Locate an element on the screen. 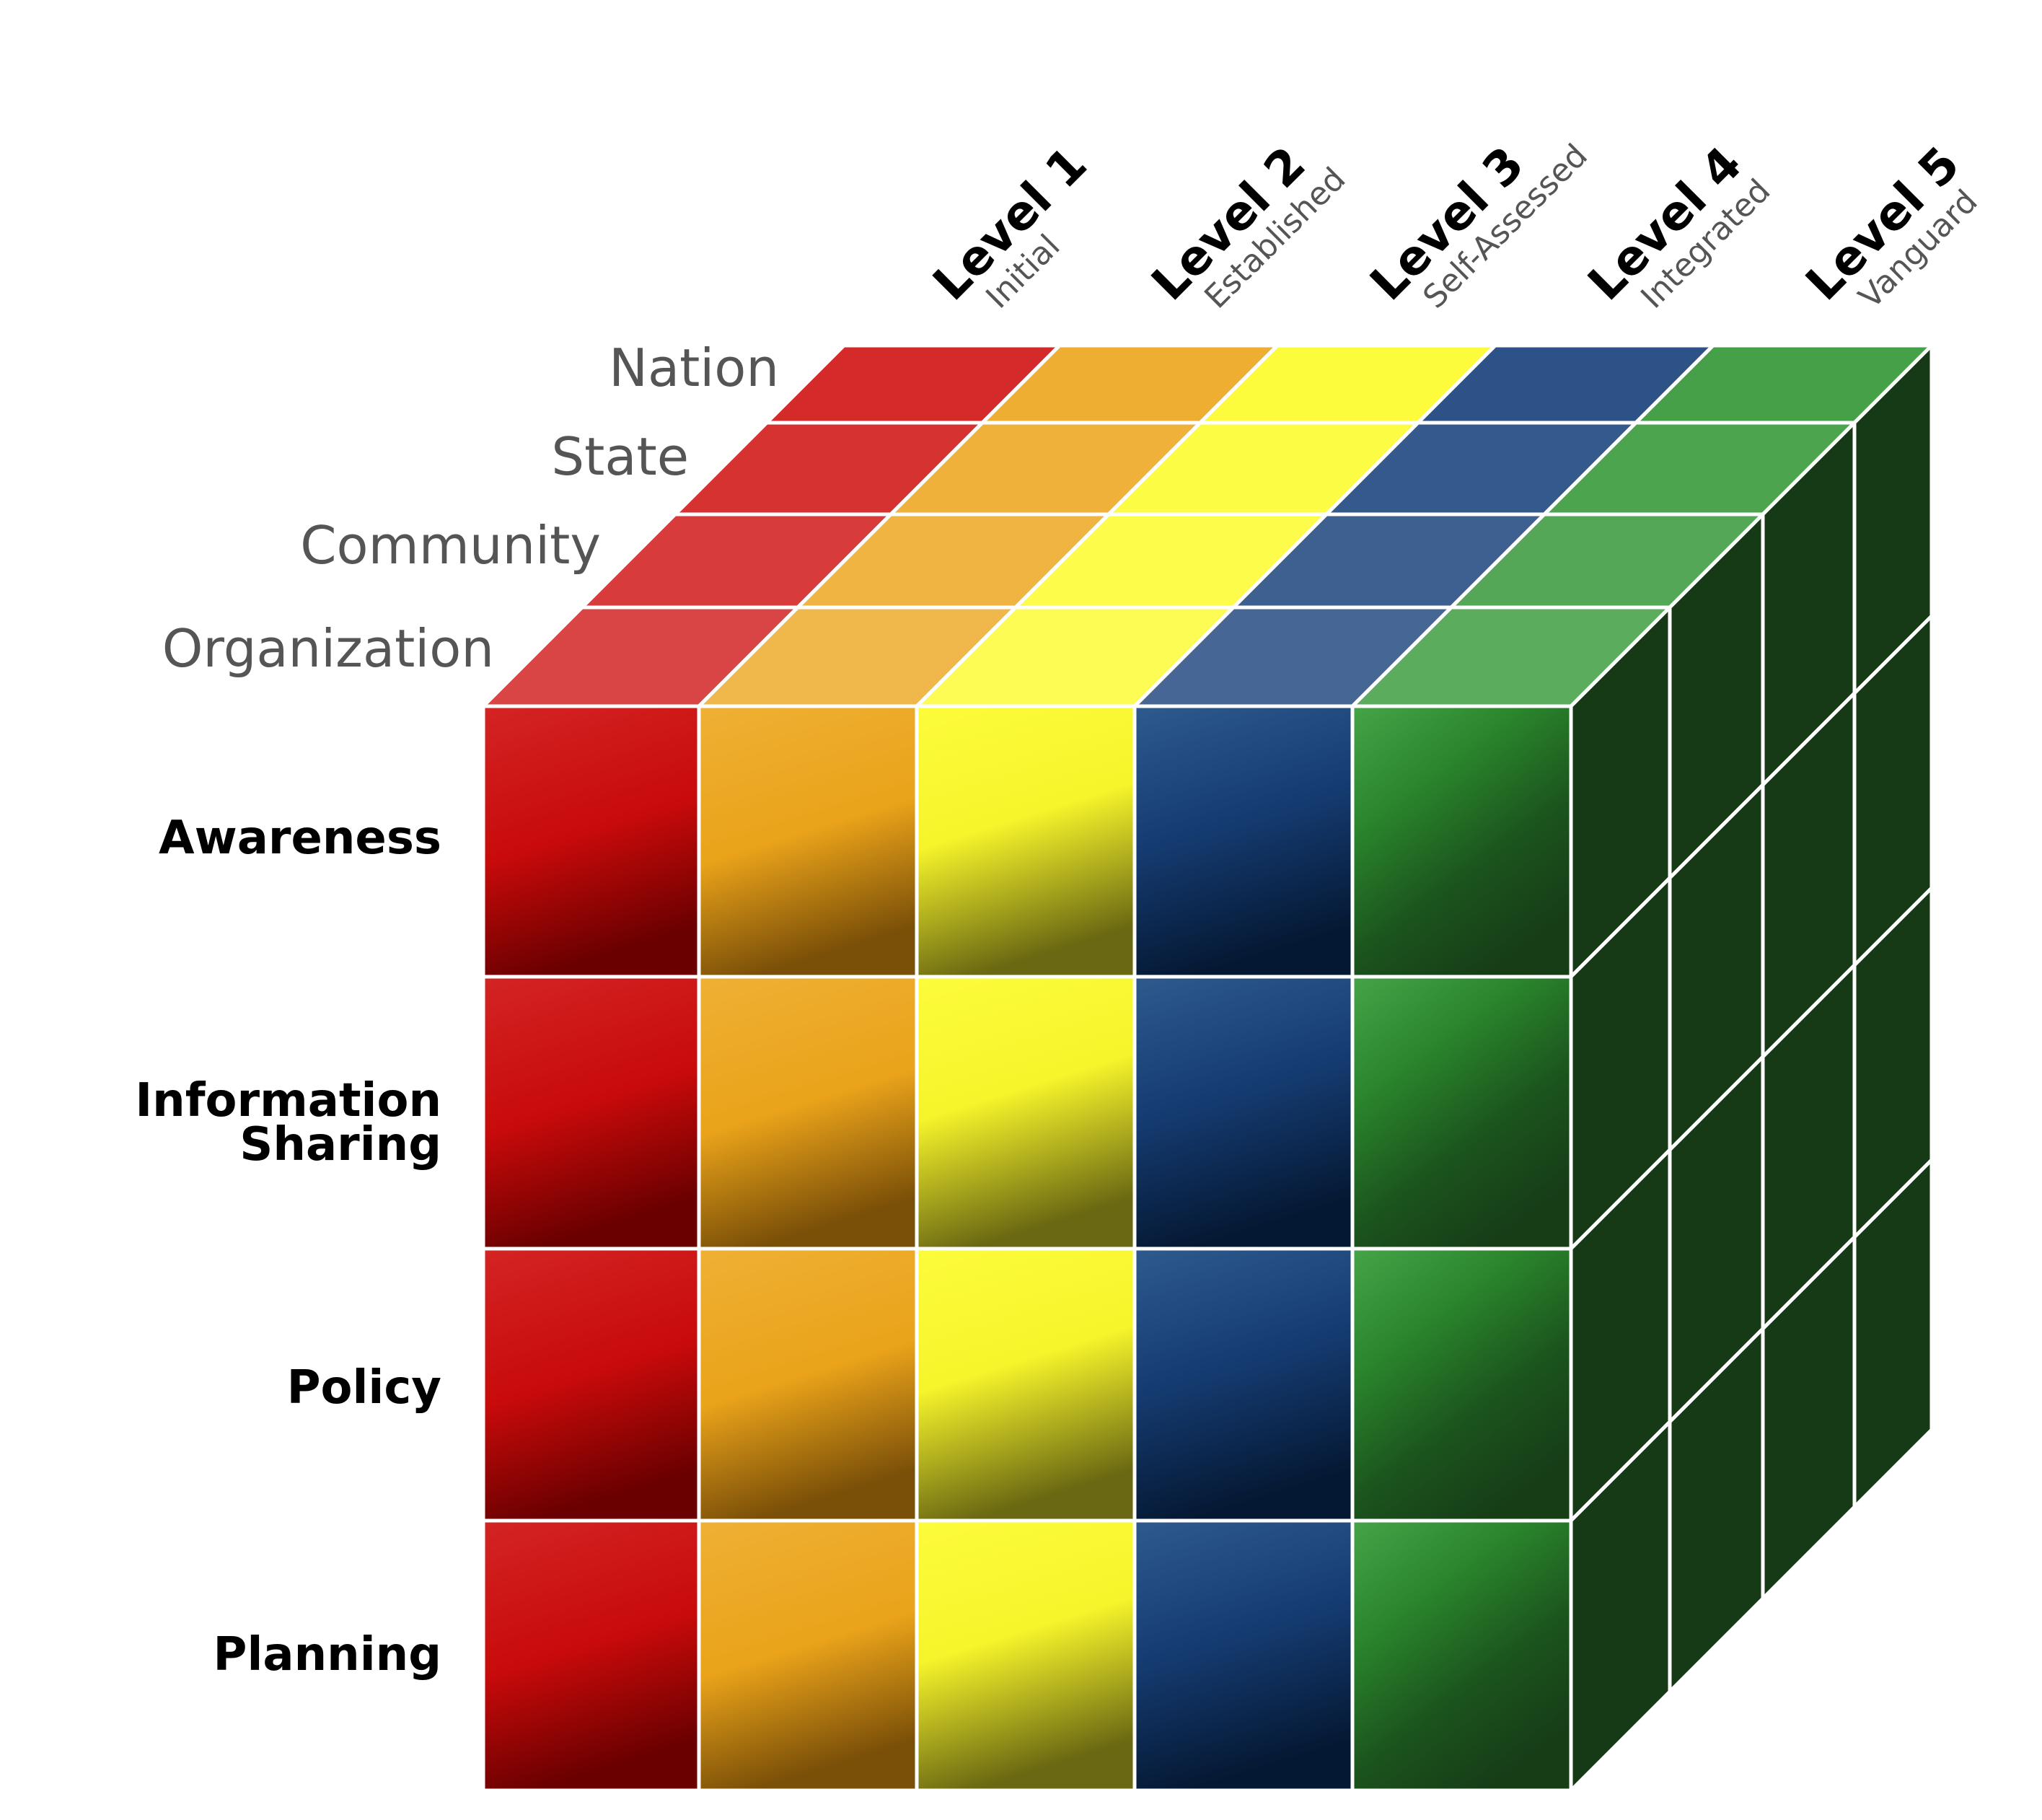 This screenshot has width=2042, height=1820. level-header-1: Level 1 Initial is located at coordinates (1011, 226).